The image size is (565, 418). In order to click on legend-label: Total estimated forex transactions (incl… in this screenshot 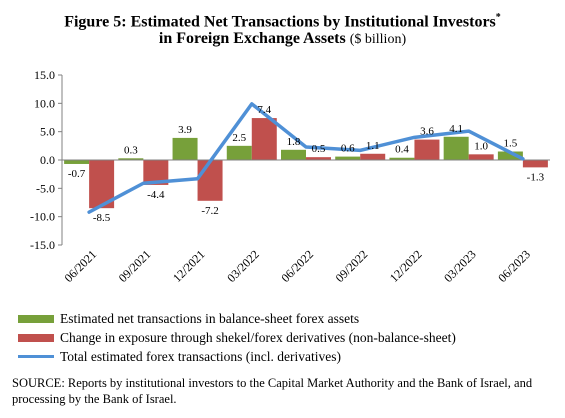, I will do `click(200, 356)`.